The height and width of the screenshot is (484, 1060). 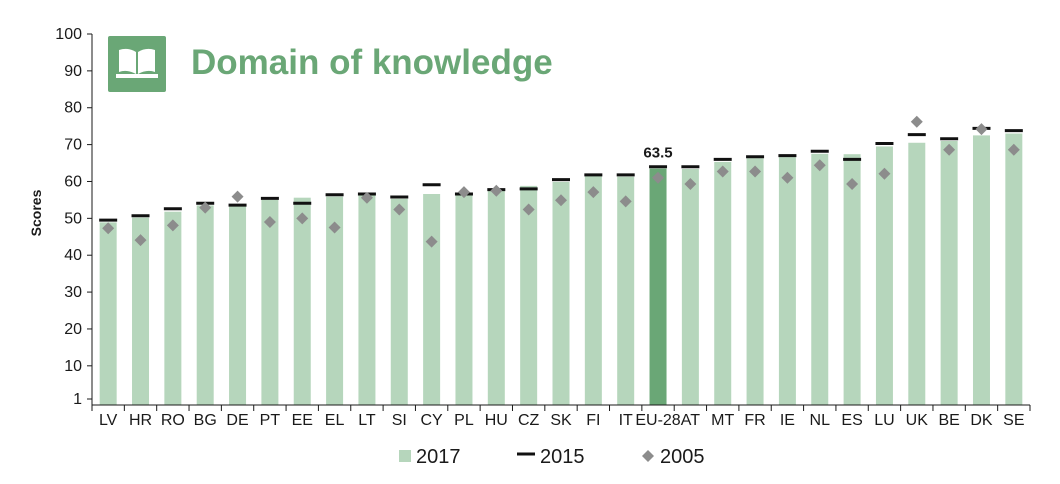 What do you see at coordinates (205, 420) in the screenshot?
I see `x-tick-label: BG` at bounding box center [205, 420].